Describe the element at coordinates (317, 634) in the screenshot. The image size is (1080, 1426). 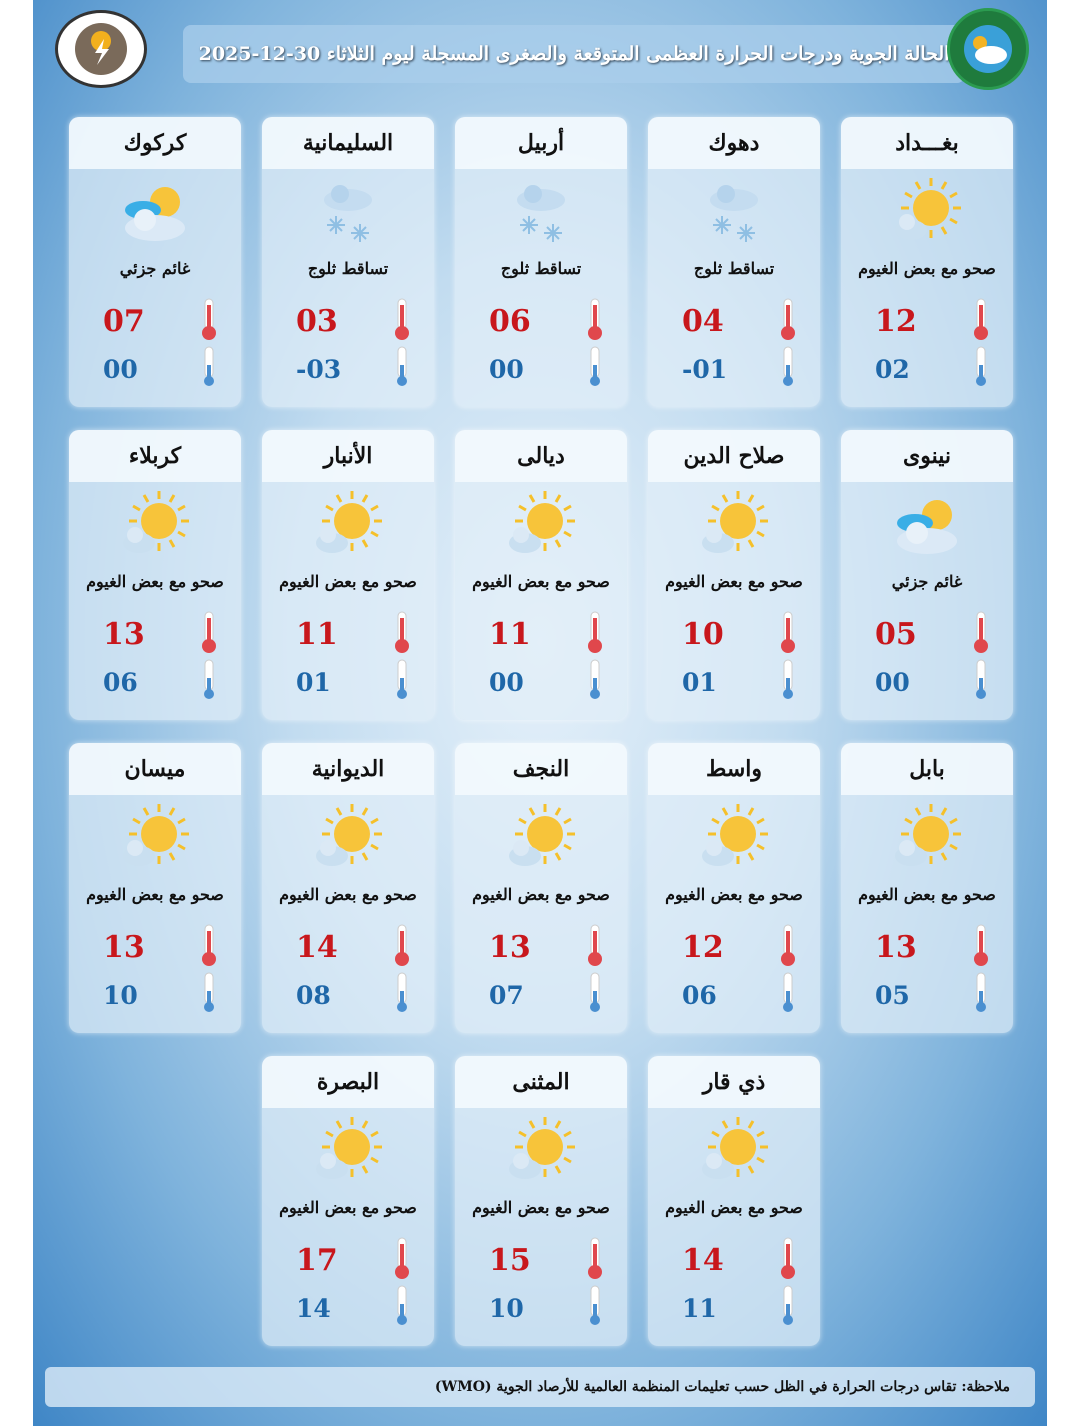
I see `max-temp: 11` at that location.